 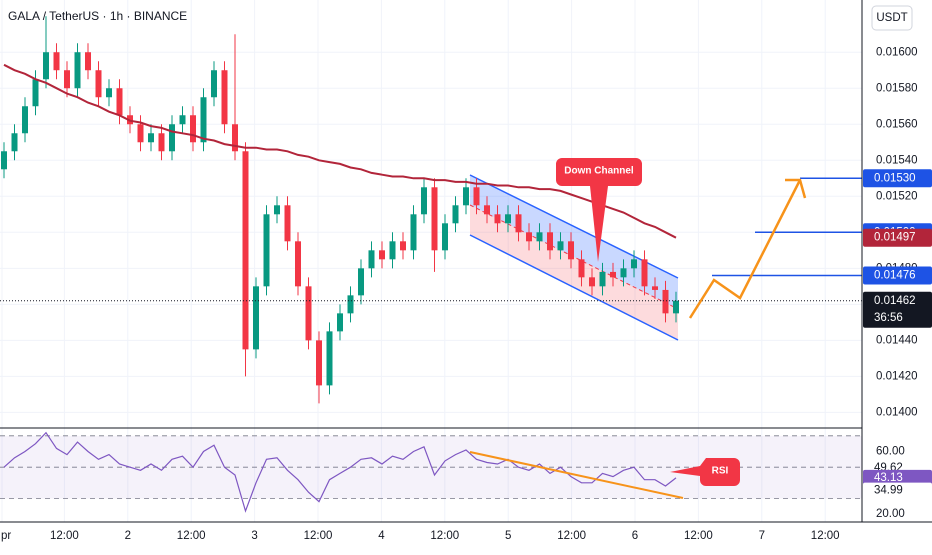 I want to click on callout-down-channel, so click(x=599, y=210).